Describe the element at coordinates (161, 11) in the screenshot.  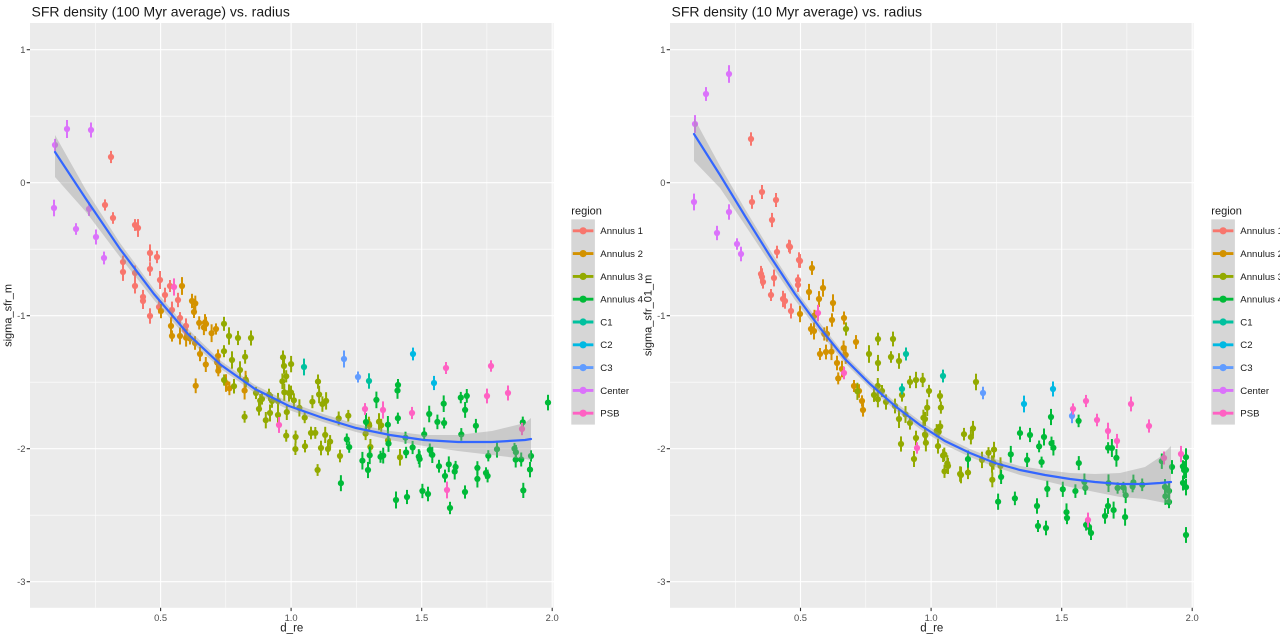
I see `svg-text:SFR density (100 Myr average): SFR density (100 Myr average) vs. radius` at that location.